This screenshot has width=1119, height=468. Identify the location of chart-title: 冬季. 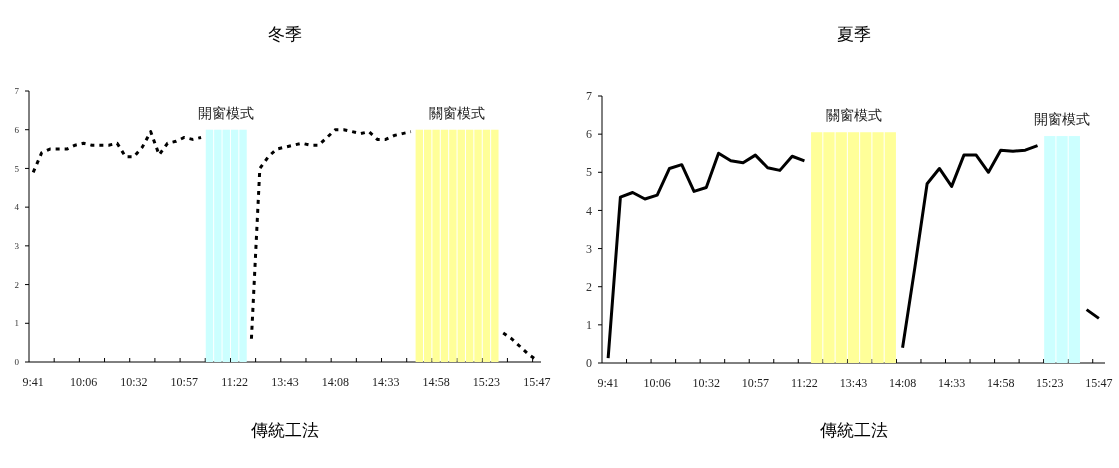
(285, 34).